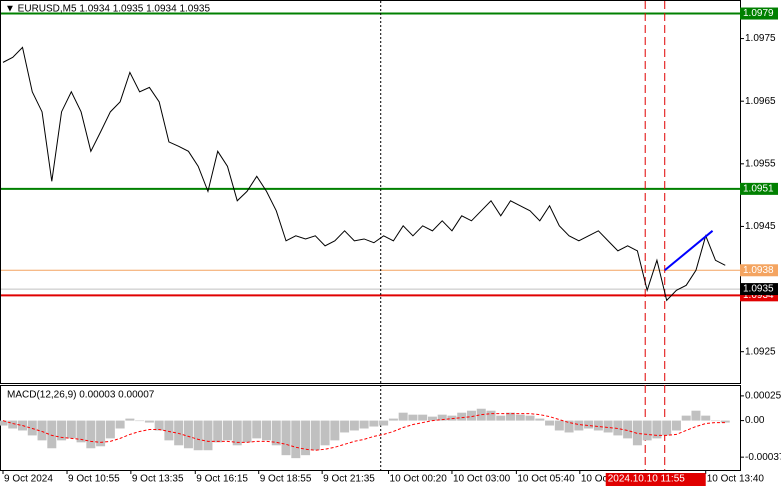 This screenshot has width=781, height=489. What do you see at coordinates (94, 479) in the screenshot?
I see `x-tick-label: 9 Oct 10:55` at bounding box center [94, 479].